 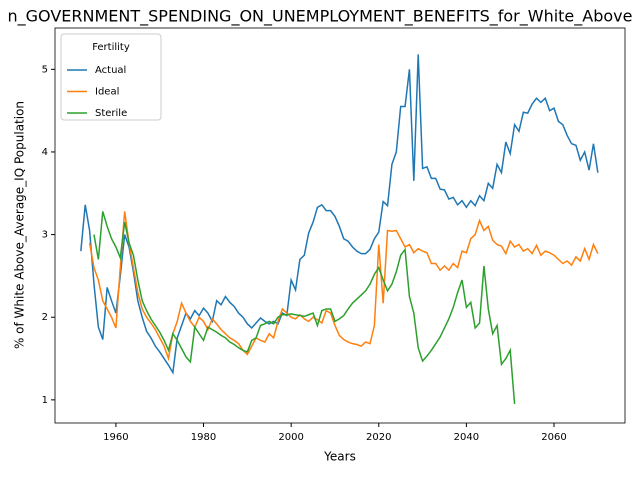 I want to click on y-tick-label: 2, so click(x=45, y=317).